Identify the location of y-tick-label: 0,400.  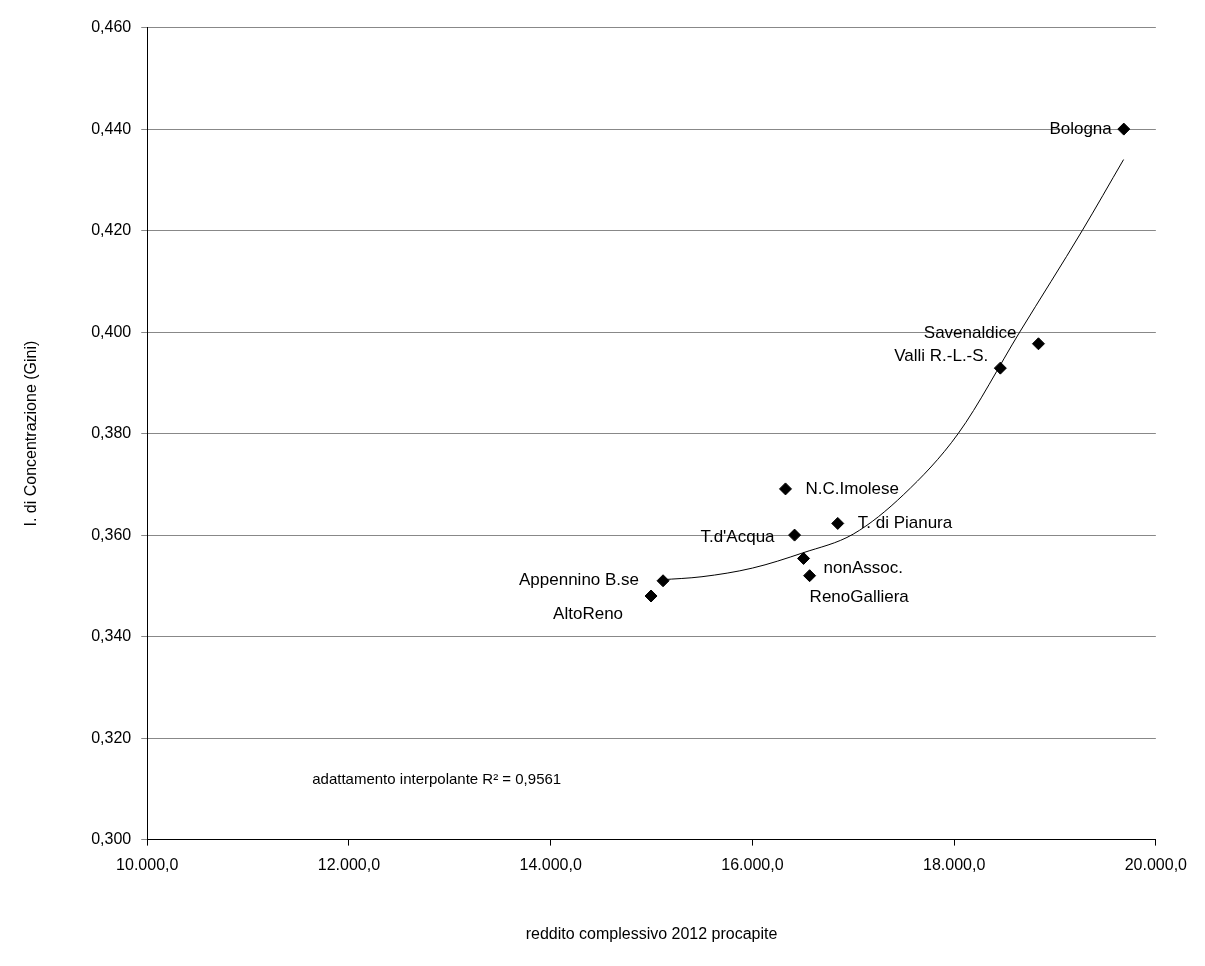
(111, 331).